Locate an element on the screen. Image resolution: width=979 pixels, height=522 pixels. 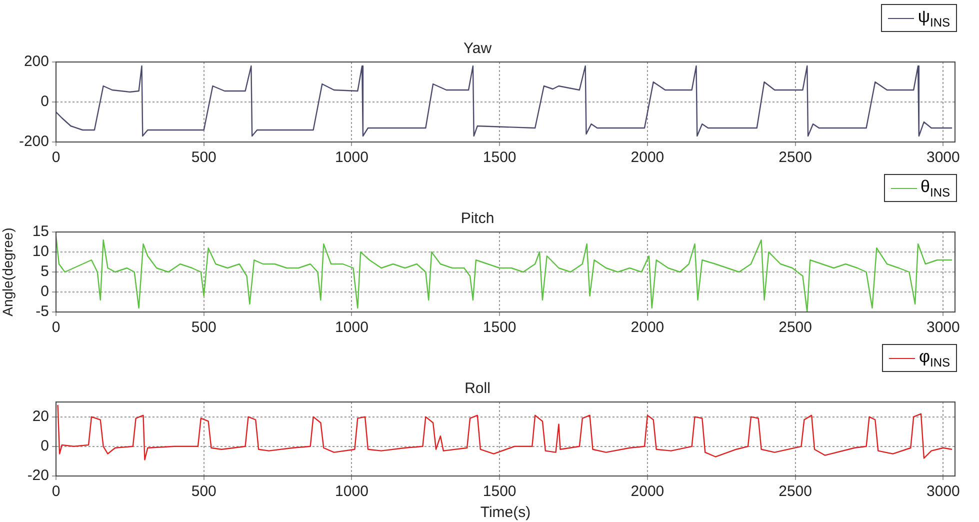
legend-label: φ$_{INS}$ is located at coordinates (934, 358).